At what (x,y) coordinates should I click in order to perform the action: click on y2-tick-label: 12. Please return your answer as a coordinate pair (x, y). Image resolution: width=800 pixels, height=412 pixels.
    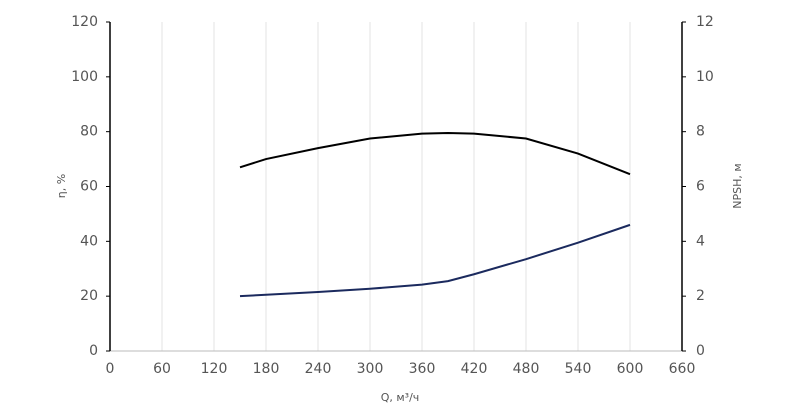
    Looking at the image, I should click on (705, 22).